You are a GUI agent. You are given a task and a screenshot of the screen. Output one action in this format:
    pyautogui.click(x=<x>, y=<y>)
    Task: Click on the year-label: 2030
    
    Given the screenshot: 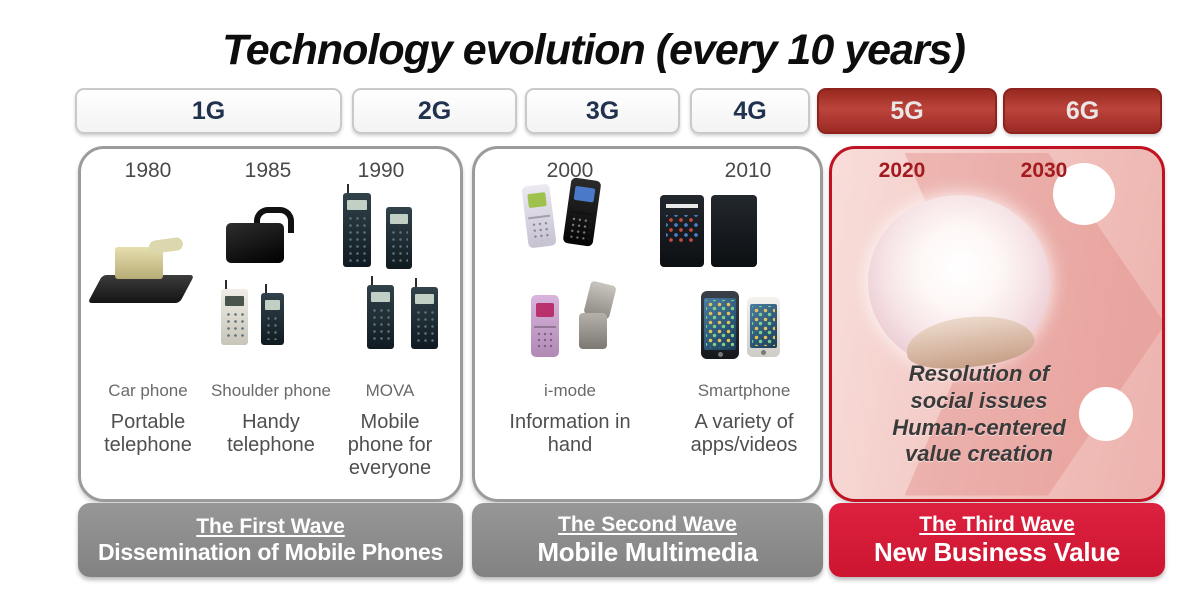 What is the action you would take?
    pyautogui.click(x=1044, y=170)
    